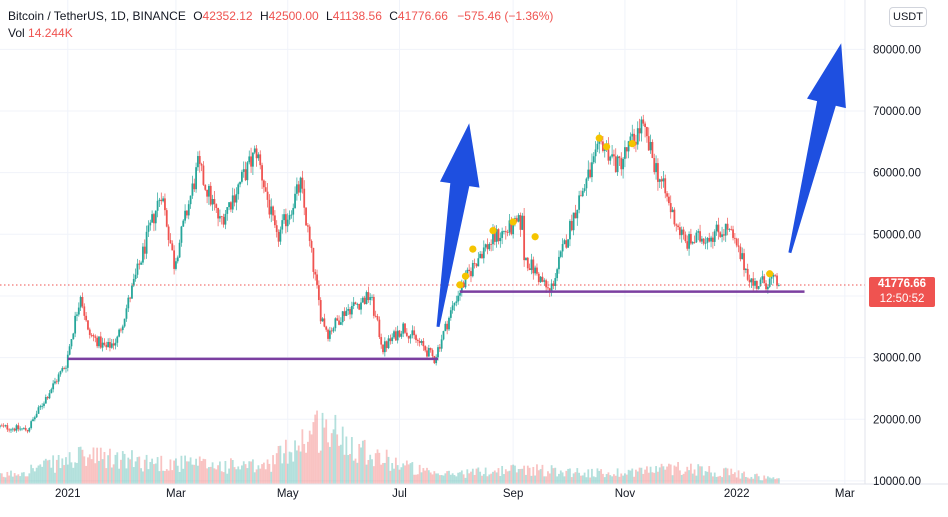 The height and width of the screenshot is (517, 948). Describe the element at coordinates (770, 274) in the screenshot. I see `signal-marker` at that location.